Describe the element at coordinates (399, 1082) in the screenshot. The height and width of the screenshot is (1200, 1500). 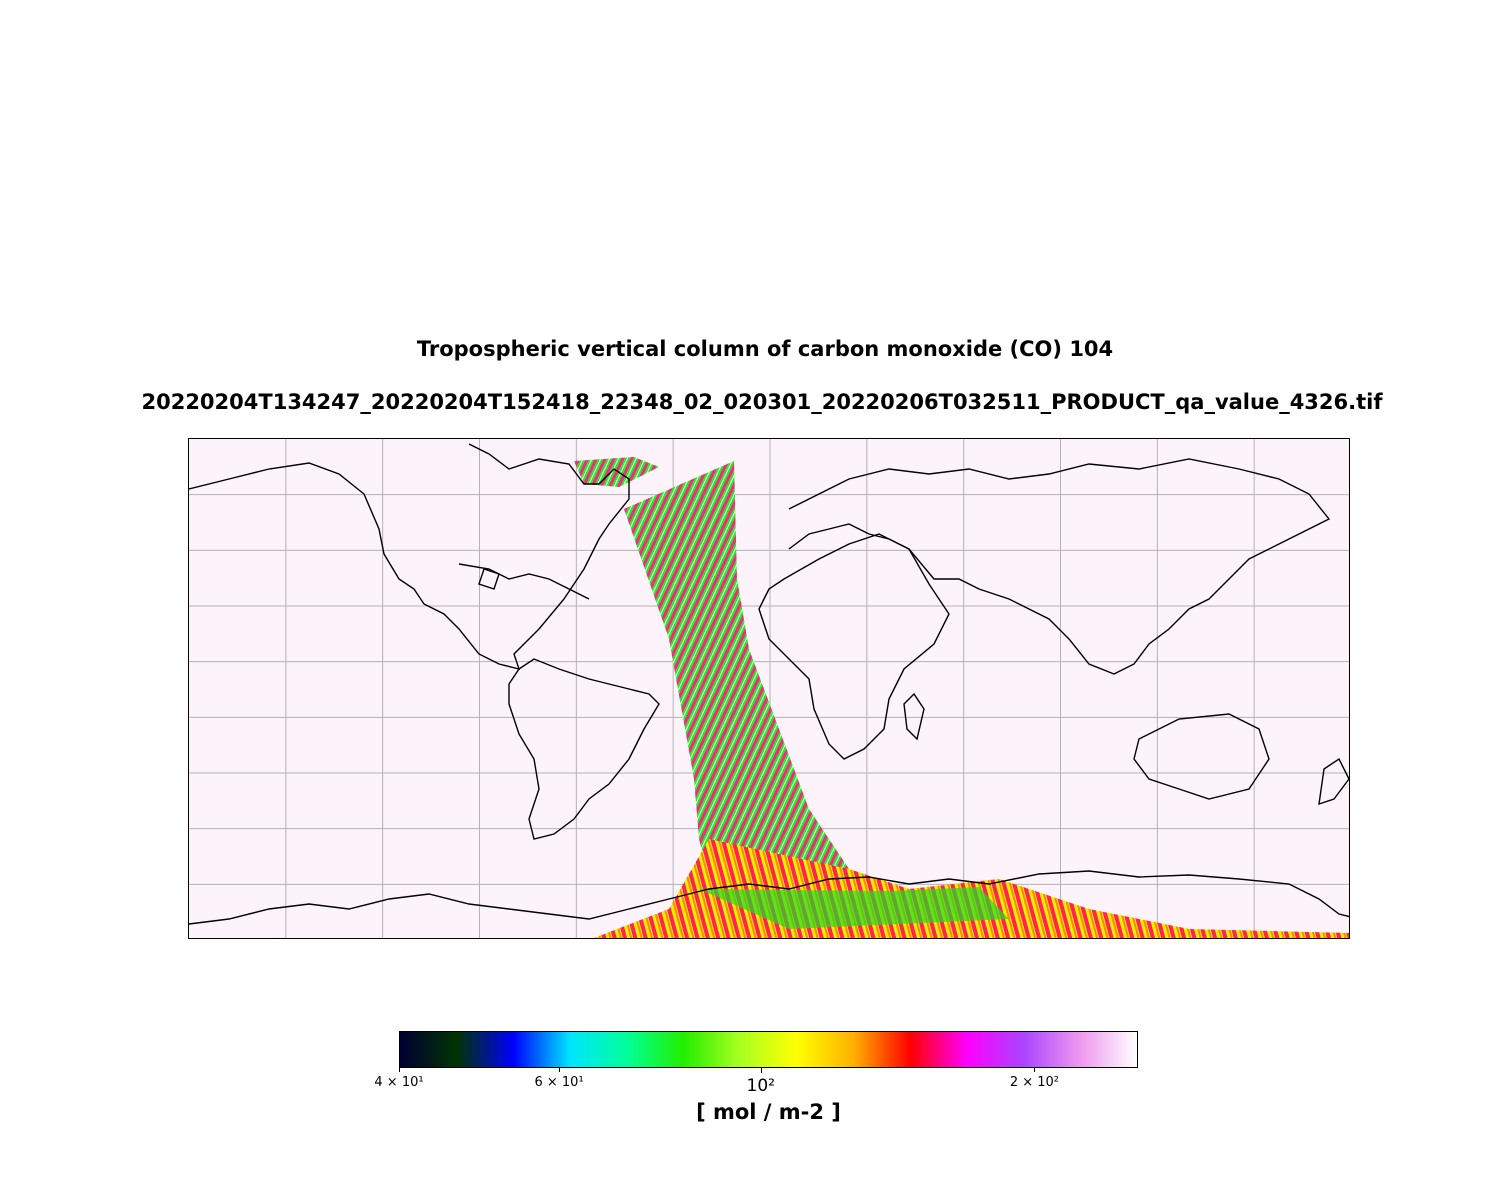
I see `colorbar-tick-label: 4 × 10¹` at that location.